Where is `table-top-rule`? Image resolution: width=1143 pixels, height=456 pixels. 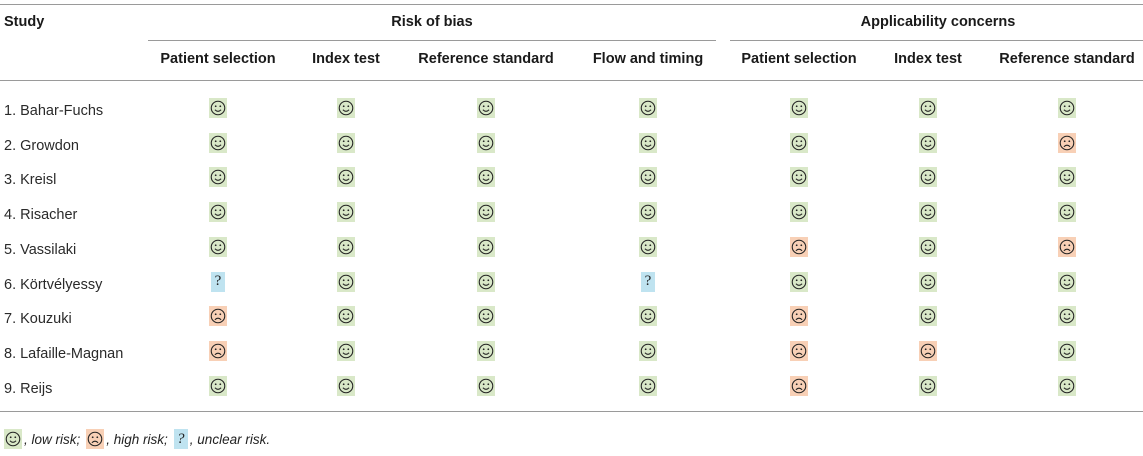 table-top-rule is located at coordinates (571, 4).